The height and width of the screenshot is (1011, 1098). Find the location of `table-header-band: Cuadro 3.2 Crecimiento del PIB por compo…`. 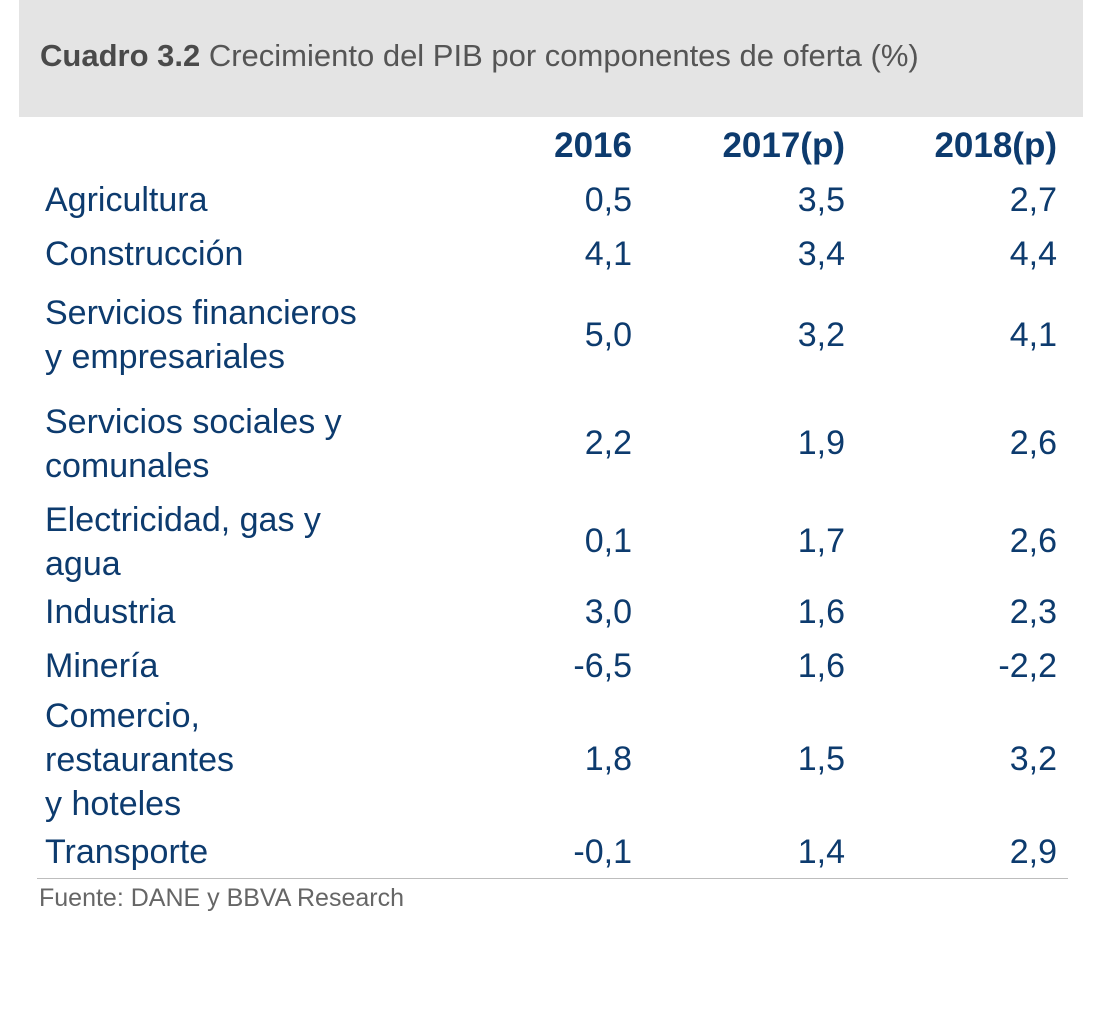

table-header-band: Cuadro 3.2 Crecimiento del PIB por compo… is located at coordinates (551, 58).